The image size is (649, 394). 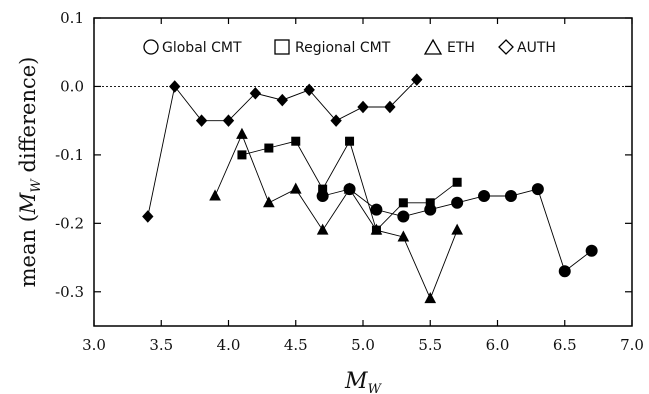 I want to click on x-tick-label: 6.0, so click(x=498, y=345).